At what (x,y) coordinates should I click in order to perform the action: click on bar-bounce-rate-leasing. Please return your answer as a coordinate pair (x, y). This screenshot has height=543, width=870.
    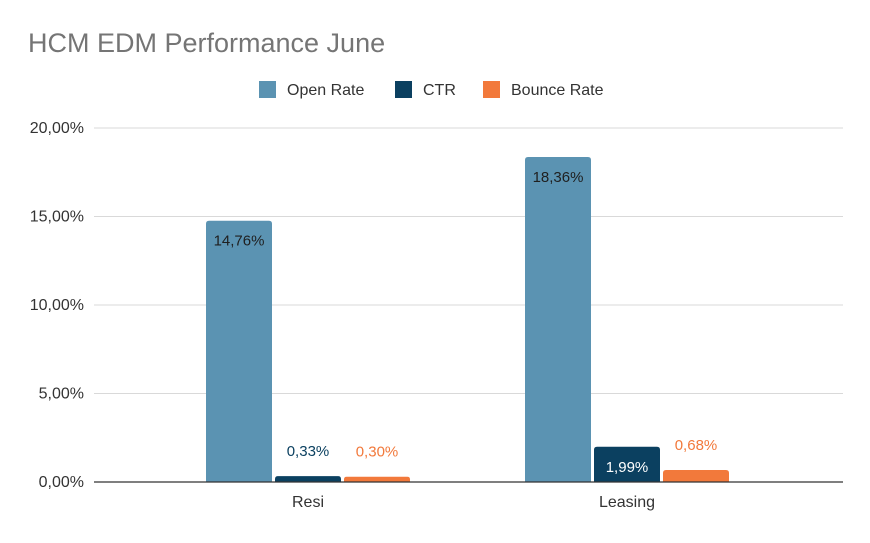
    Looking at the image, I should click on (696, 475).